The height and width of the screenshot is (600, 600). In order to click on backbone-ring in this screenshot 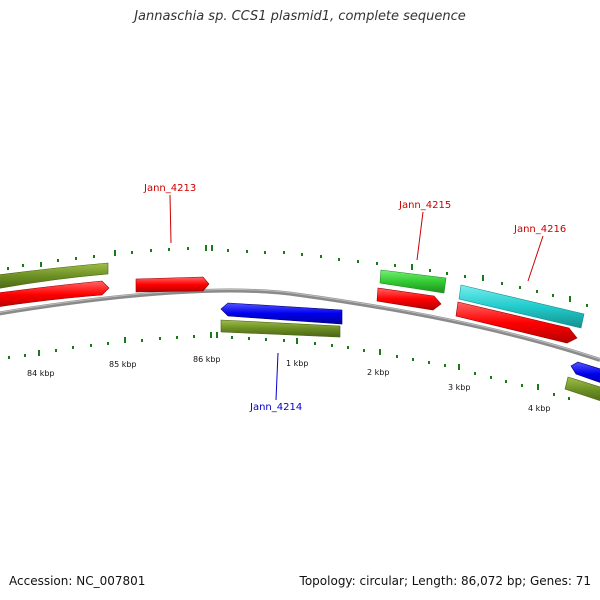, I will do `click(300, 325)`.